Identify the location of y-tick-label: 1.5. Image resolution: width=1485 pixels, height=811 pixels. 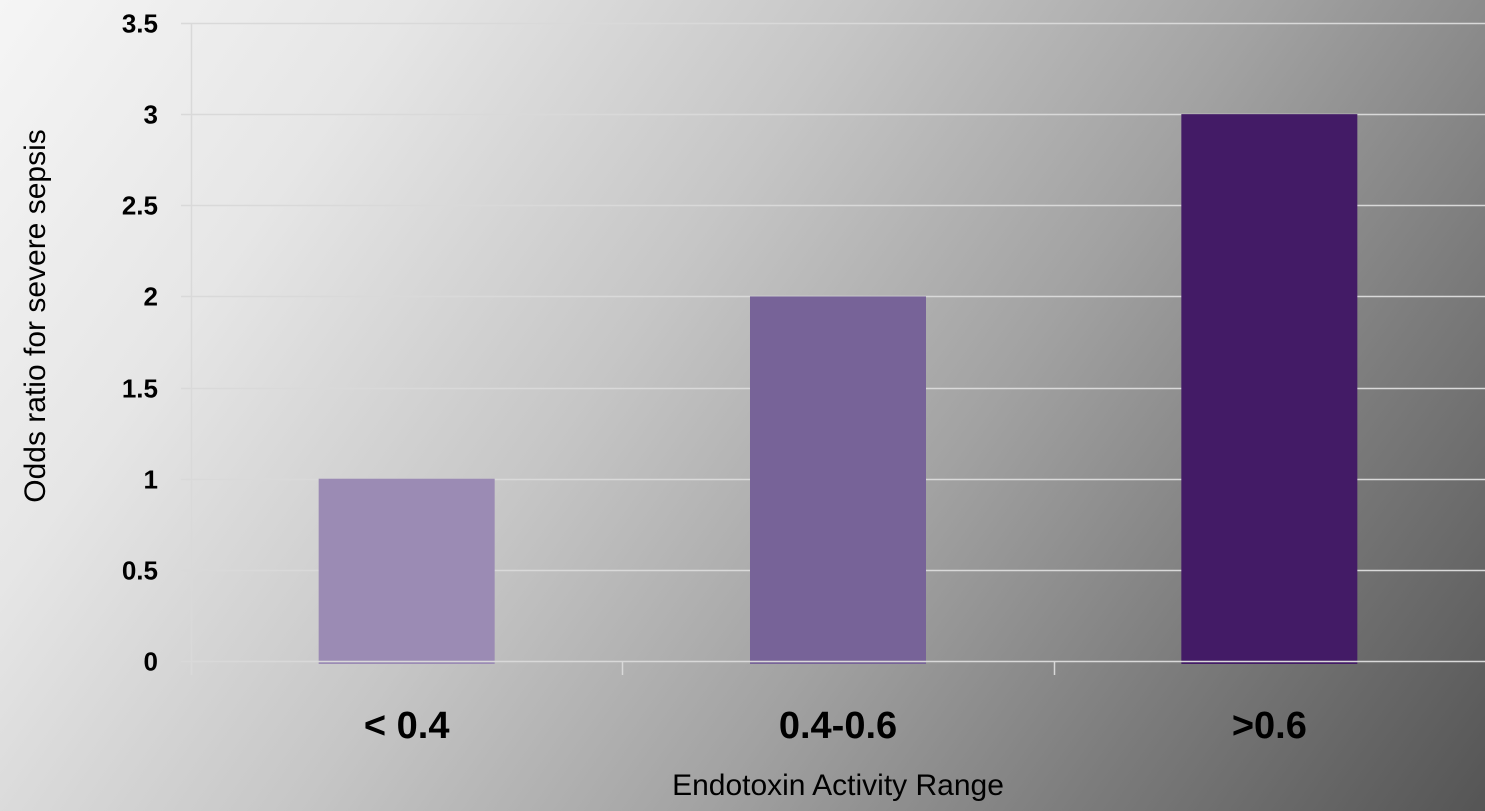
(140, 389).